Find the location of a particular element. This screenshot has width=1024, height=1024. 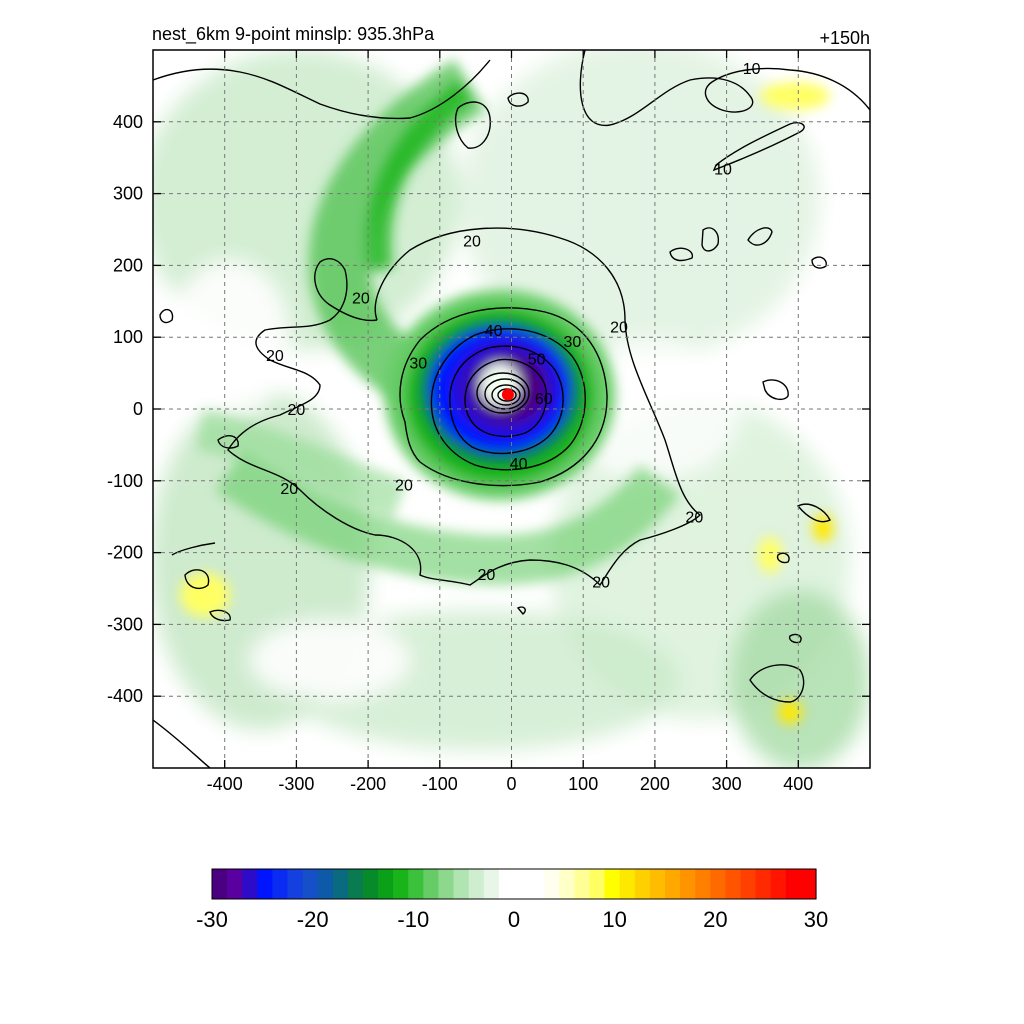

colorbar-tick-label: 20 is located at coordinates (715, 919).